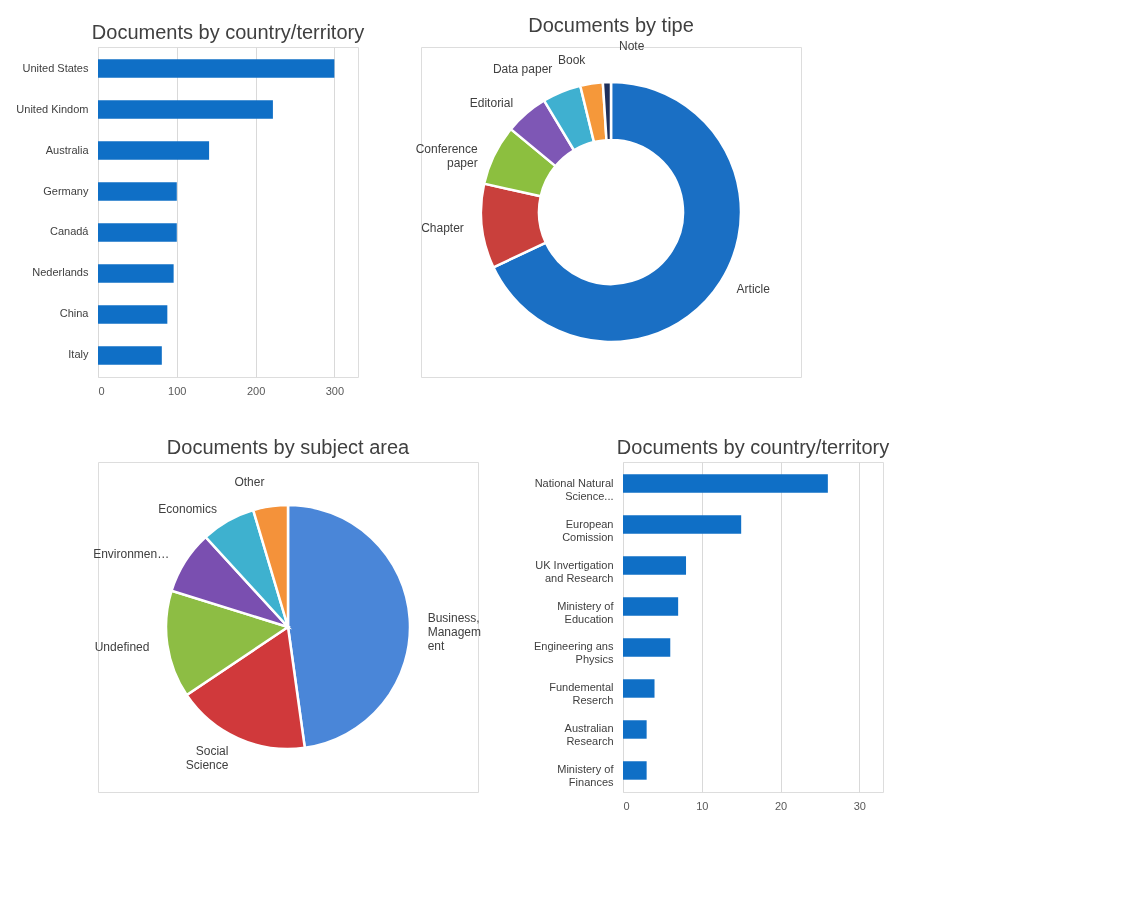 The image size is (1123, 900). What do you see at coordinates (586, 776) in the screenshot?
I see `y-tick-label: Ministery of Finances` at bounding box center [586, 776].